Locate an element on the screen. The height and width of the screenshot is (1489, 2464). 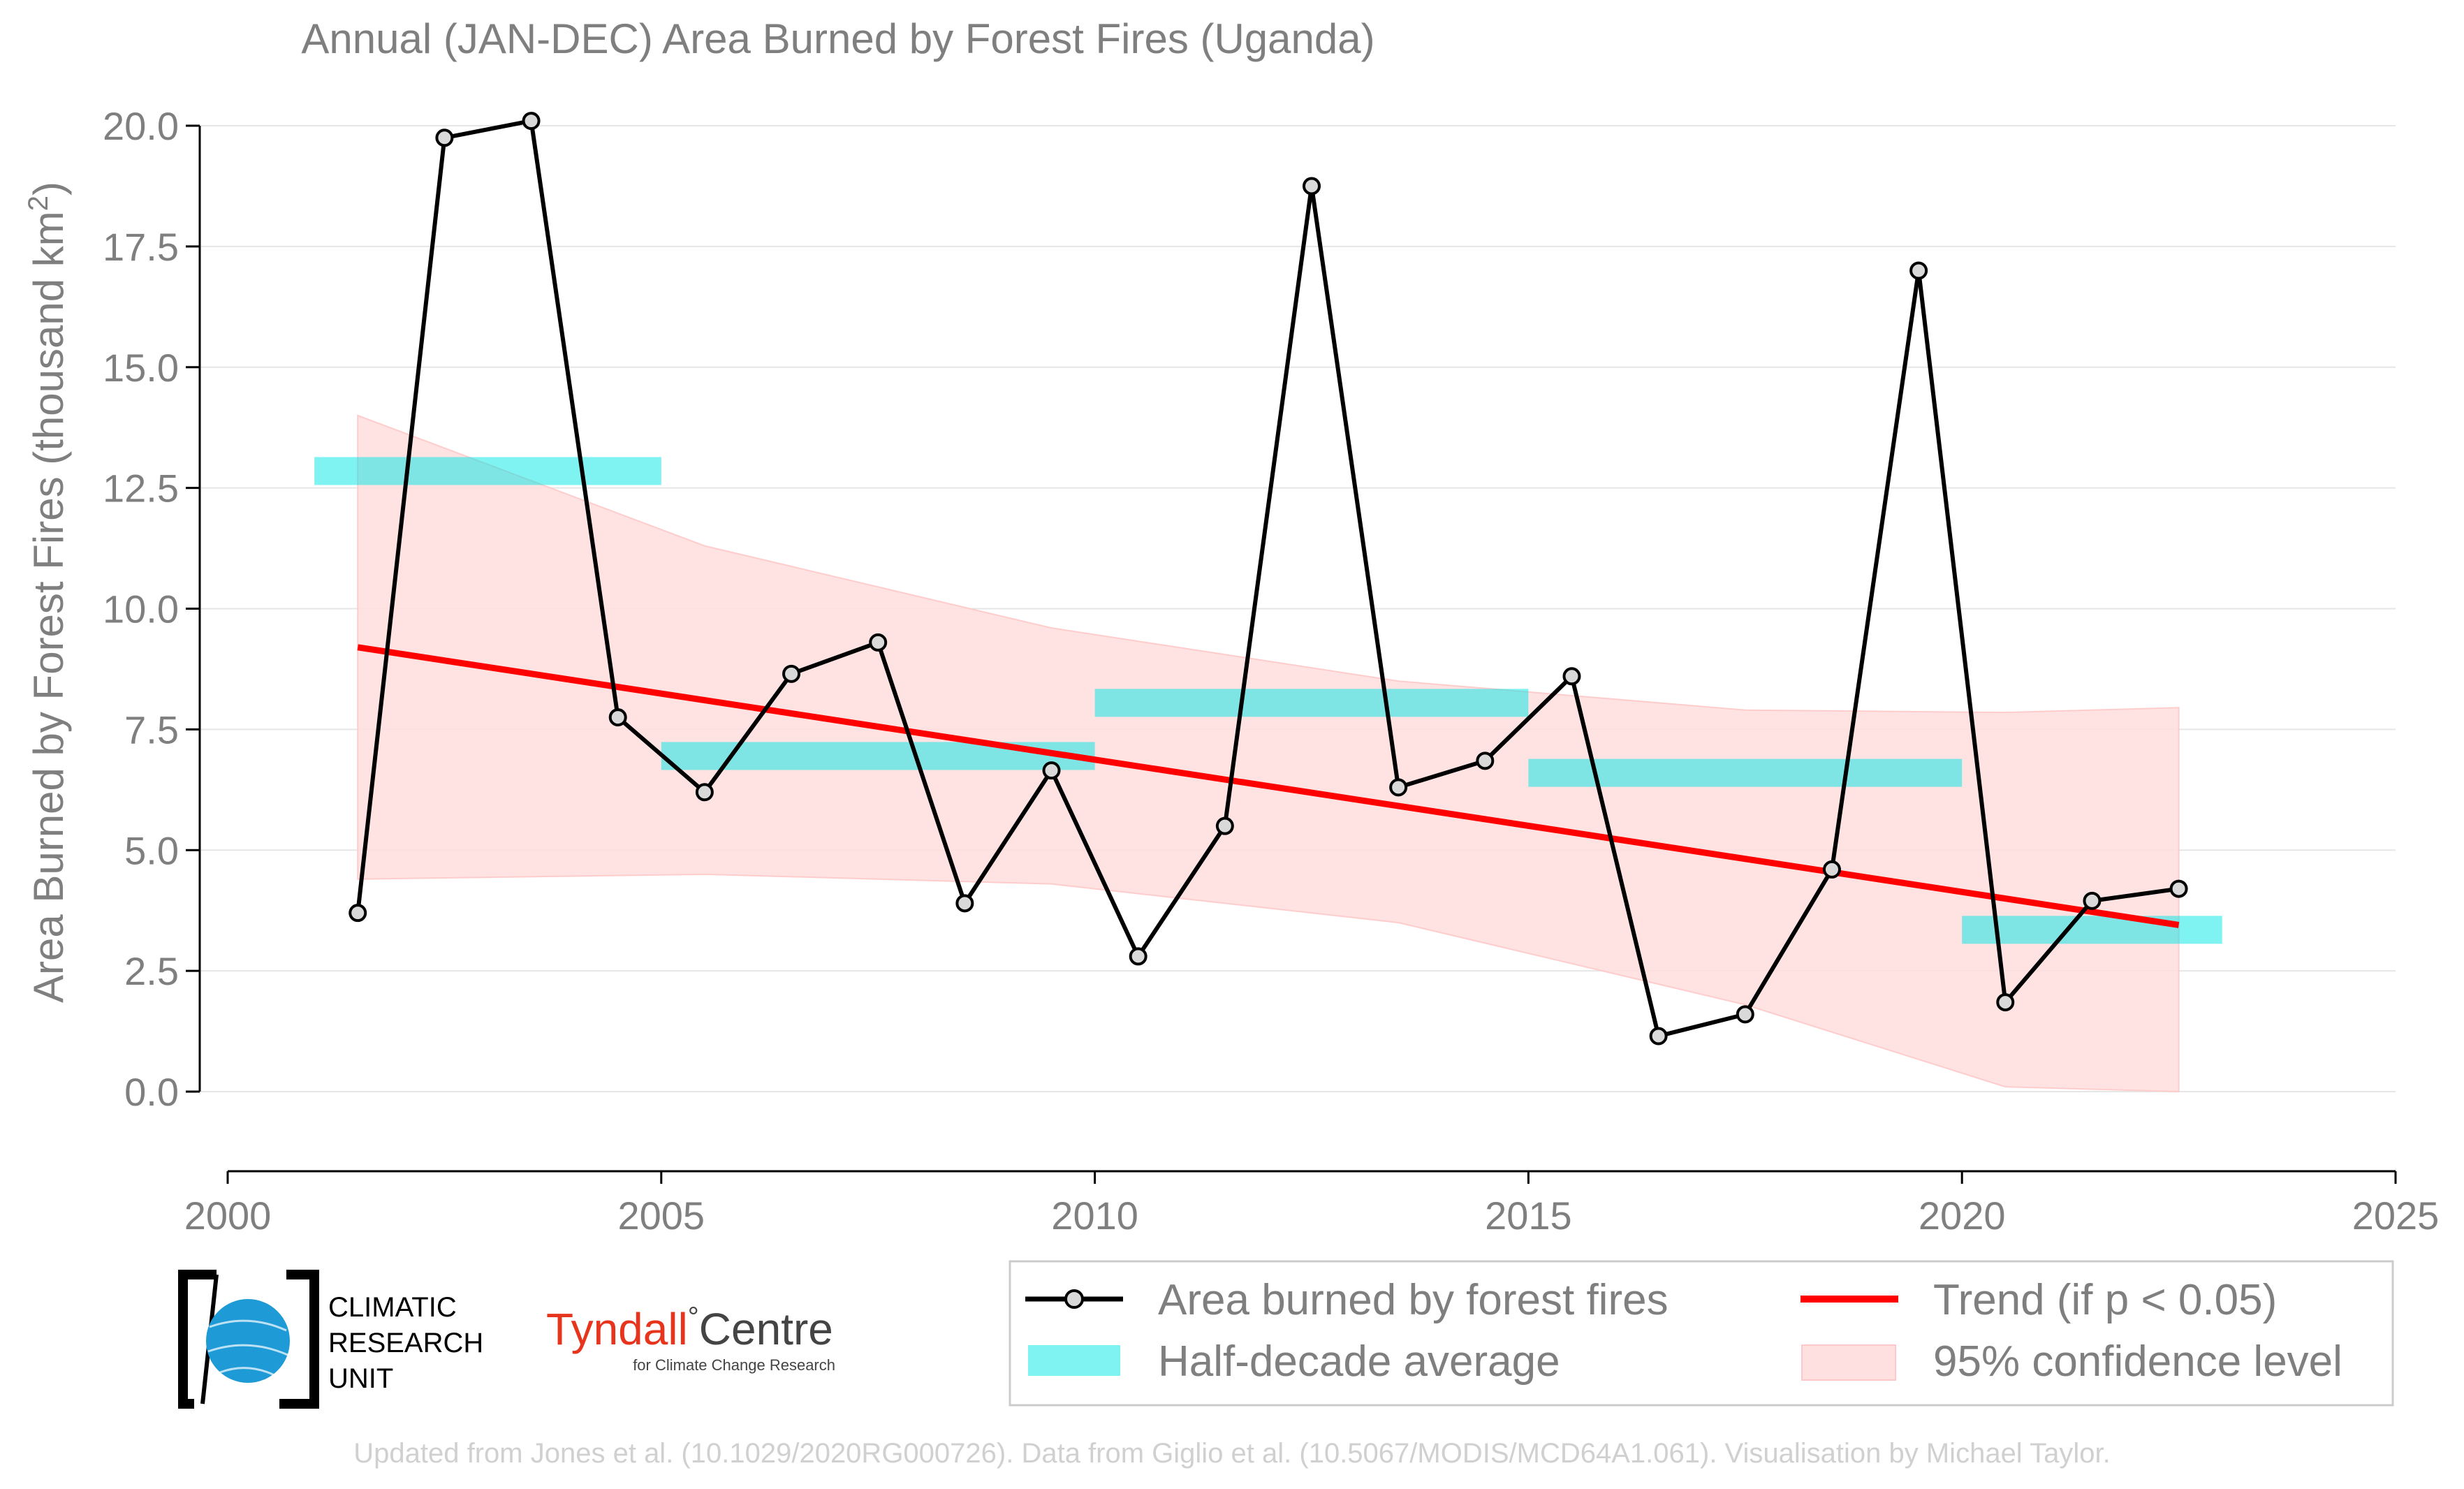
x-tick-label: 2010 is located at coordinates (1094, 1216).